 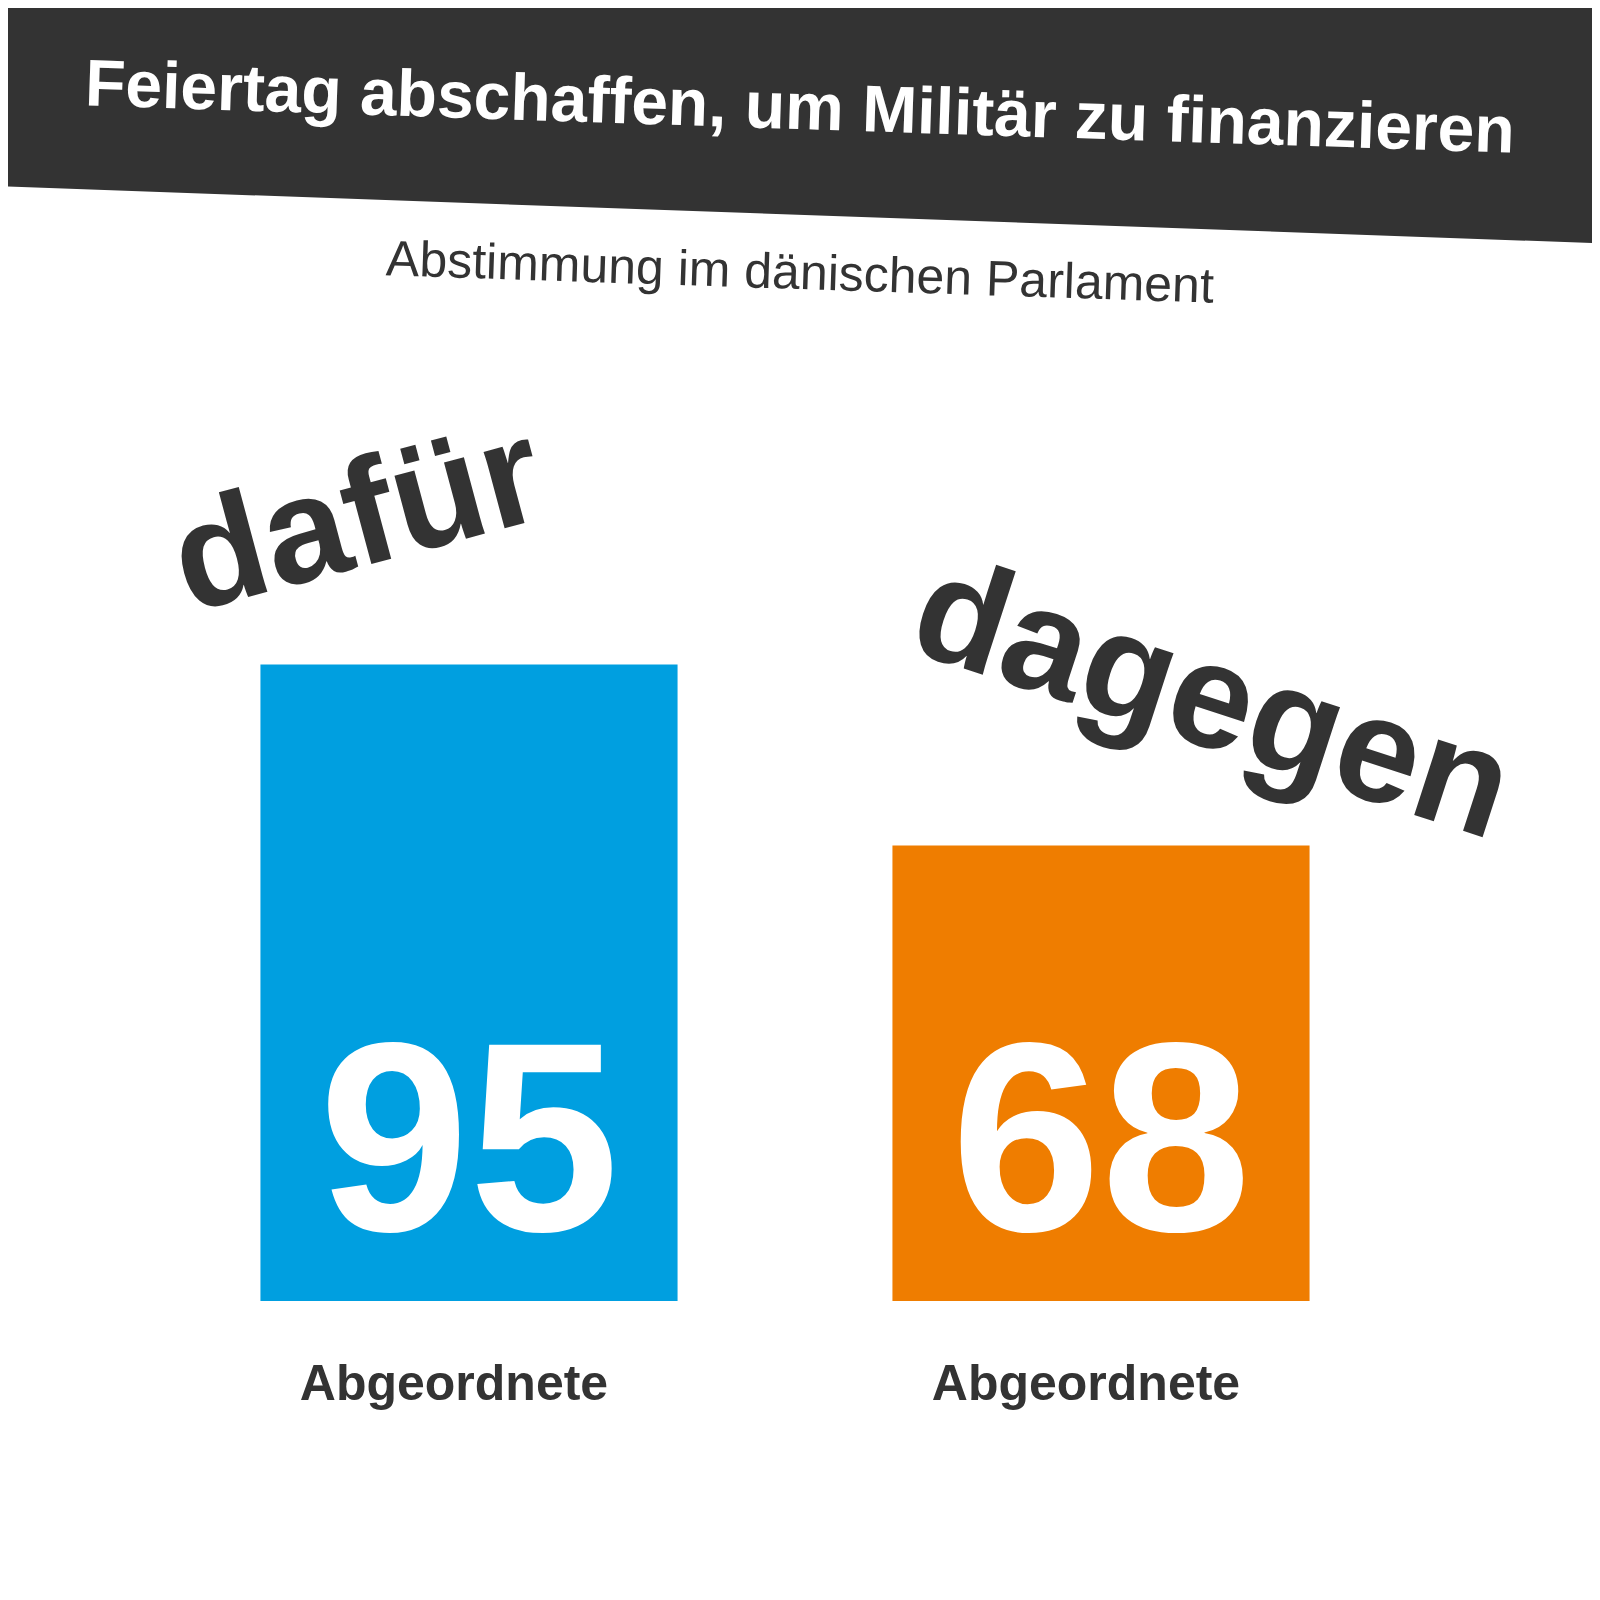 What do you see at coordinates (1101, 1137) in the screenshot?
I see `data-label: 68` at bounding box center [1101, 1137].